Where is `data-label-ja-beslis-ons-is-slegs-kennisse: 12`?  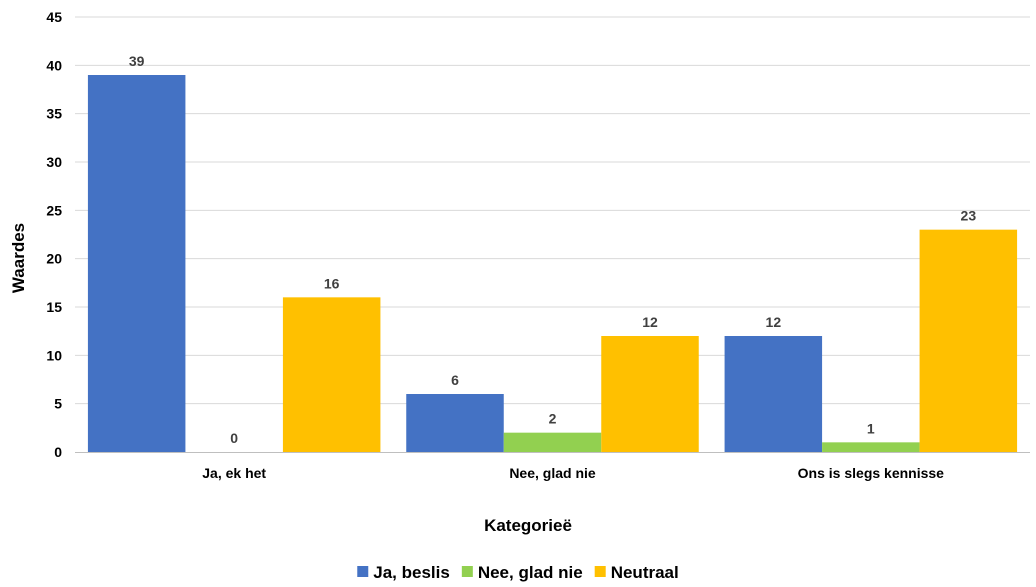
data-label-ja-beslis-ons-is-slegs-kennisse: 12 is located at coordinates (774, 322).